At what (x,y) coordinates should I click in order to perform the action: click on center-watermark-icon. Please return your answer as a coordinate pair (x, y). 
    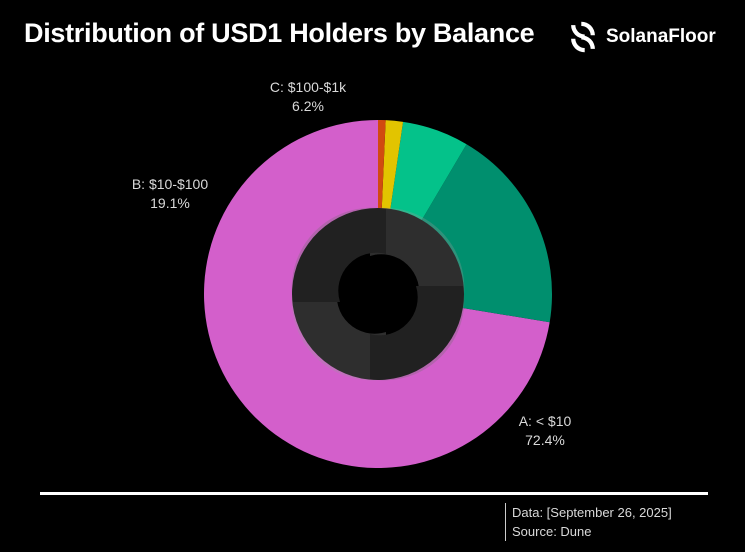
    Looking at the image, I should click on (378, 294).